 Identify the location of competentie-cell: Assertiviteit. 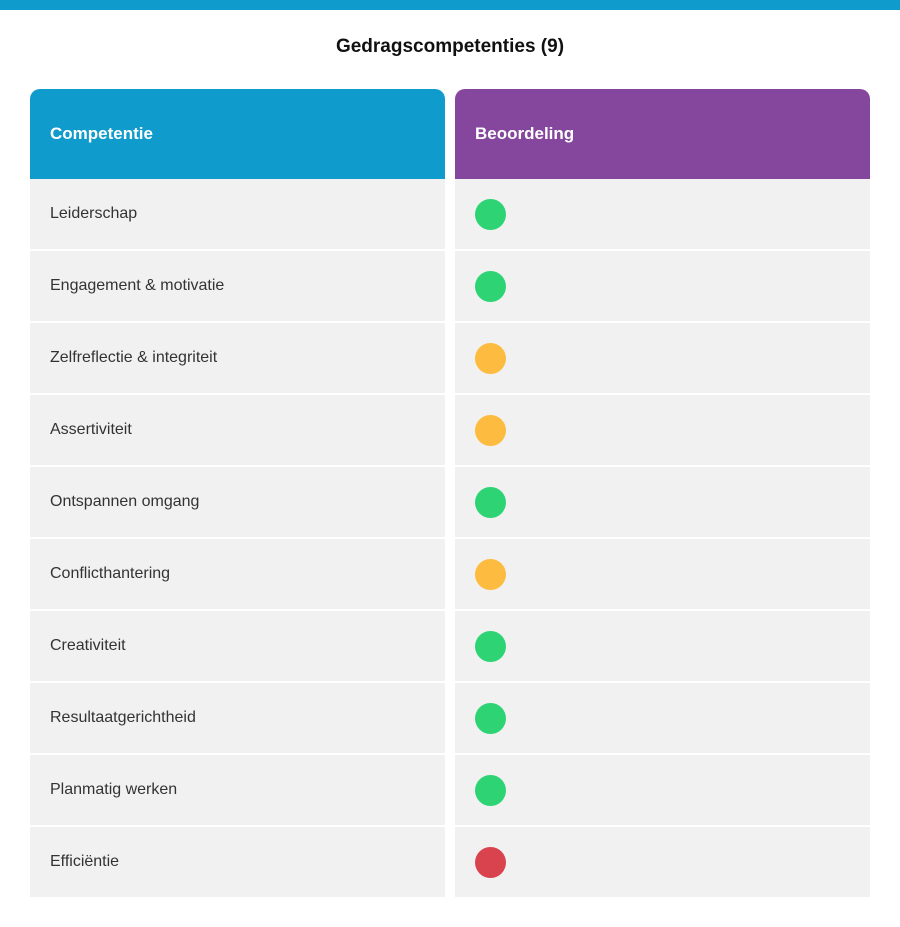
(237, 430).